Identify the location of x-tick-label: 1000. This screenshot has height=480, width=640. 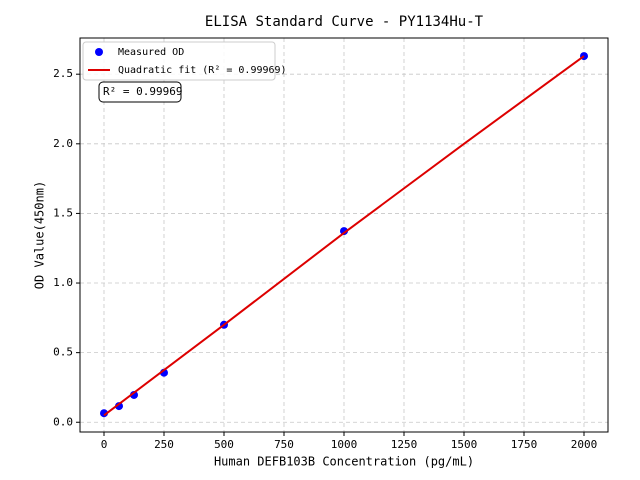
(344, 444).